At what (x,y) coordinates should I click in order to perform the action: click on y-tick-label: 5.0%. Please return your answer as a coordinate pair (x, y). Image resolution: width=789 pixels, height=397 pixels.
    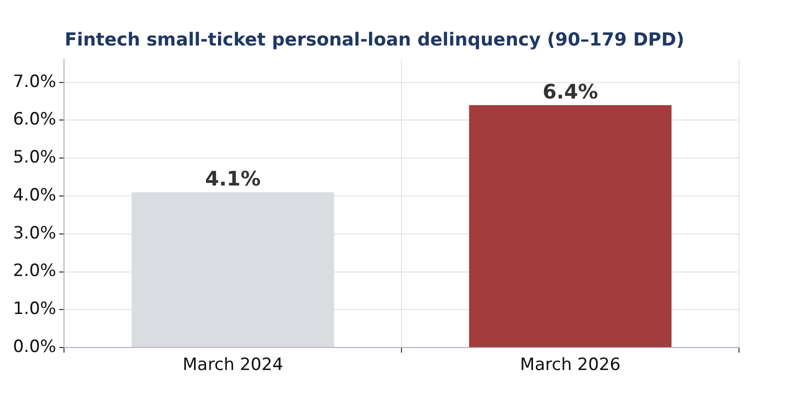
    Looking at the image, I should click on (34, 158).